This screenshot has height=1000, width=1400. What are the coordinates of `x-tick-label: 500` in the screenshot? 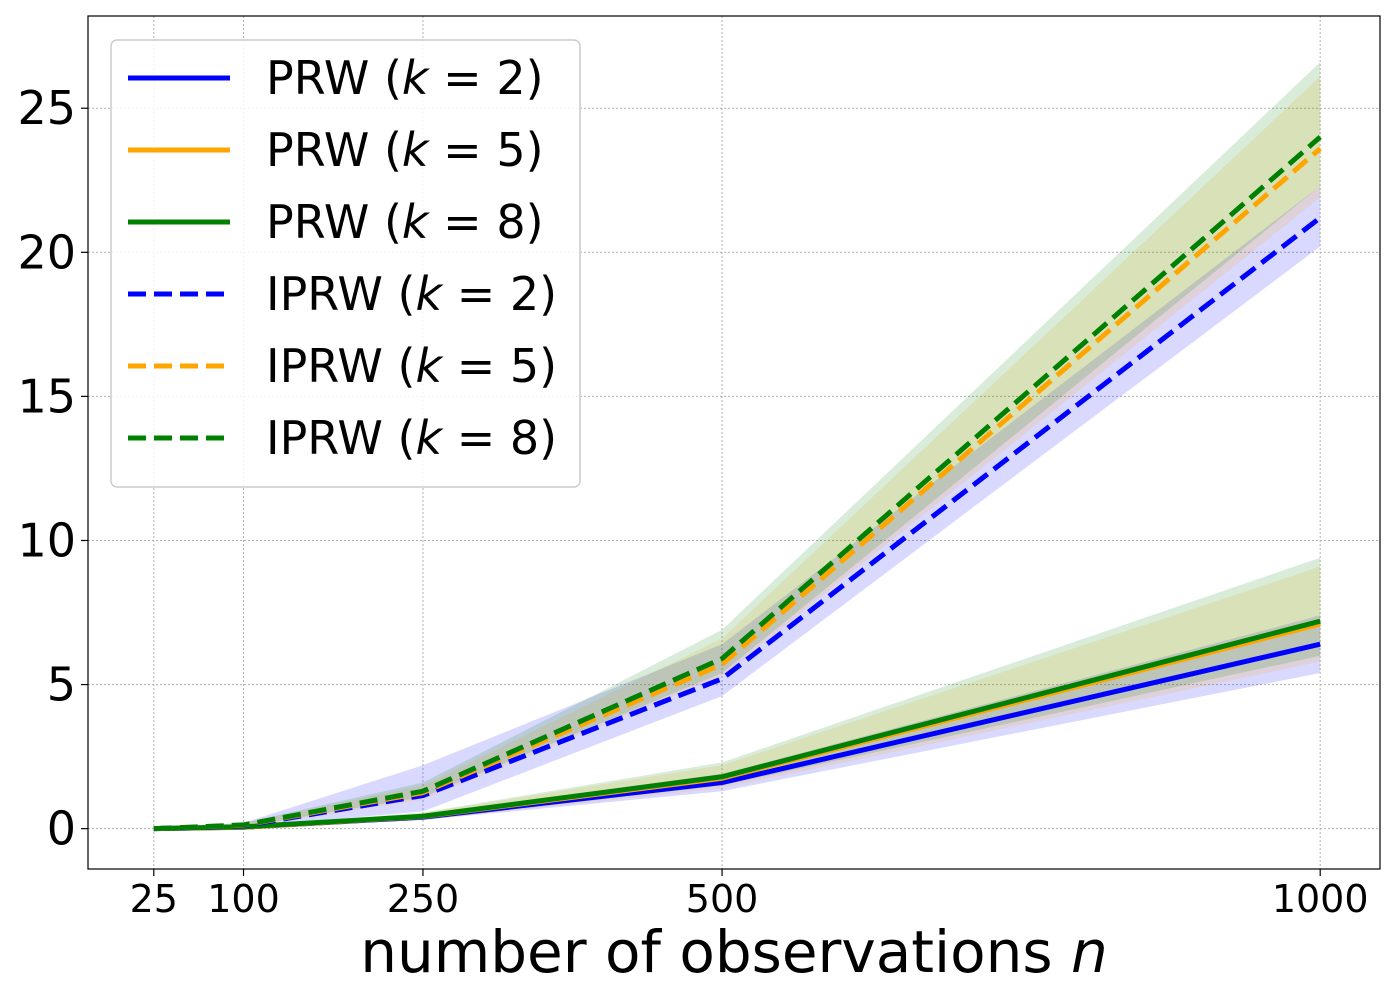 It's located at (722, 899).